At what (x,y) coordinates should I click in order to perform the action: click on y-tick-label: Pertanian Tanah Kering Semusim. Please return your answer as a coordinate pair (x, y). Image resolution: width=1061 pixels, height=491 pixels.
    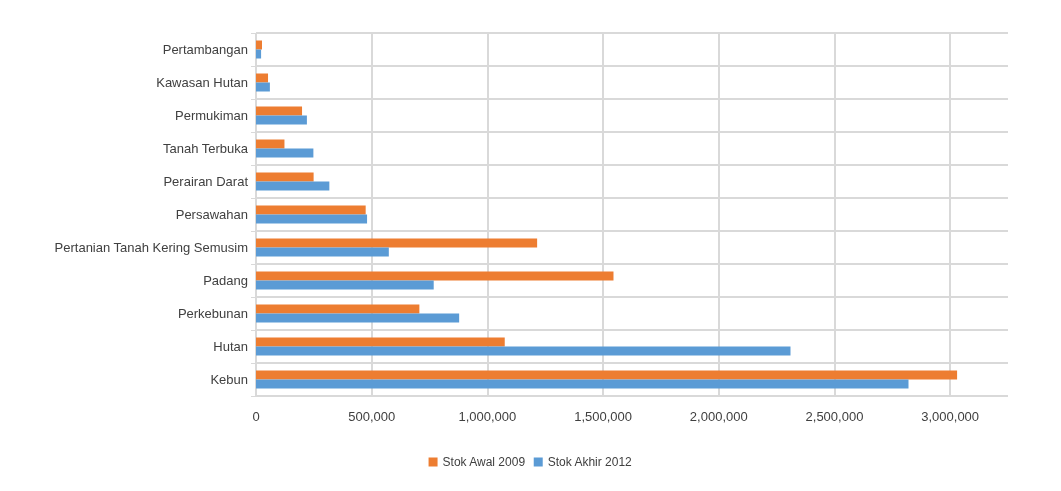
    Looking at the image, I should click on (151, 247).